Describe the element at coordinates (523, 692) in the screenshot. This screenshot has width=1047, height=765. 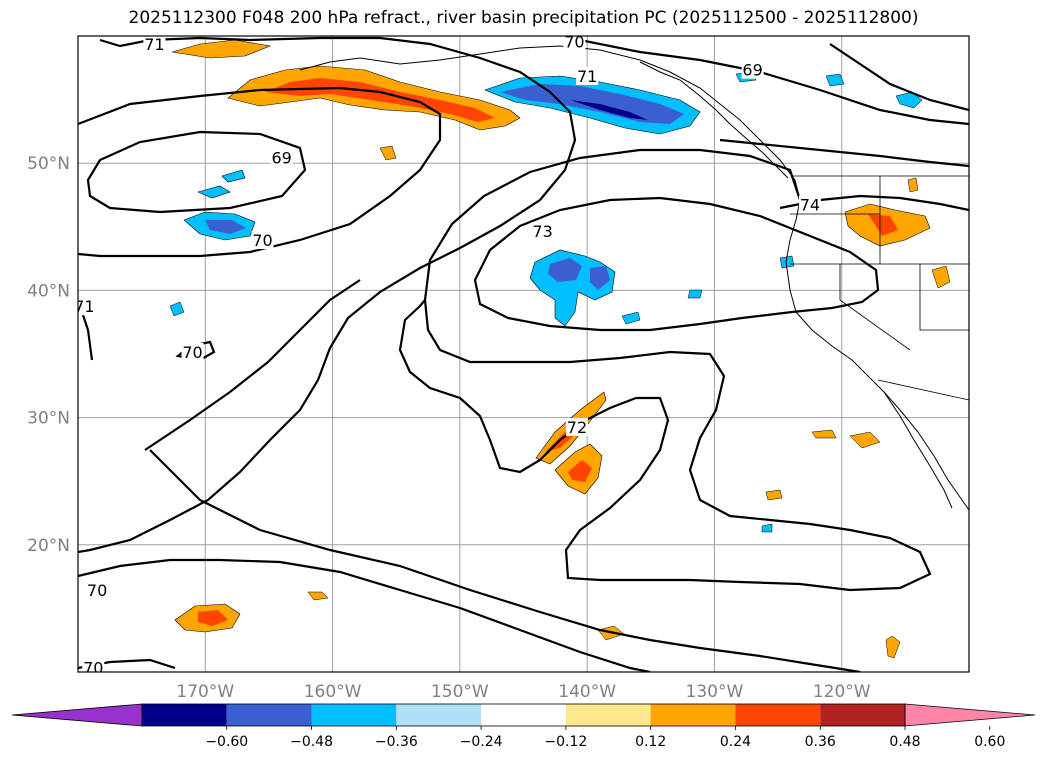
I see `longitude-labels: 170°W 160°W 150°W 140°W 130°W 120°W` at that location.